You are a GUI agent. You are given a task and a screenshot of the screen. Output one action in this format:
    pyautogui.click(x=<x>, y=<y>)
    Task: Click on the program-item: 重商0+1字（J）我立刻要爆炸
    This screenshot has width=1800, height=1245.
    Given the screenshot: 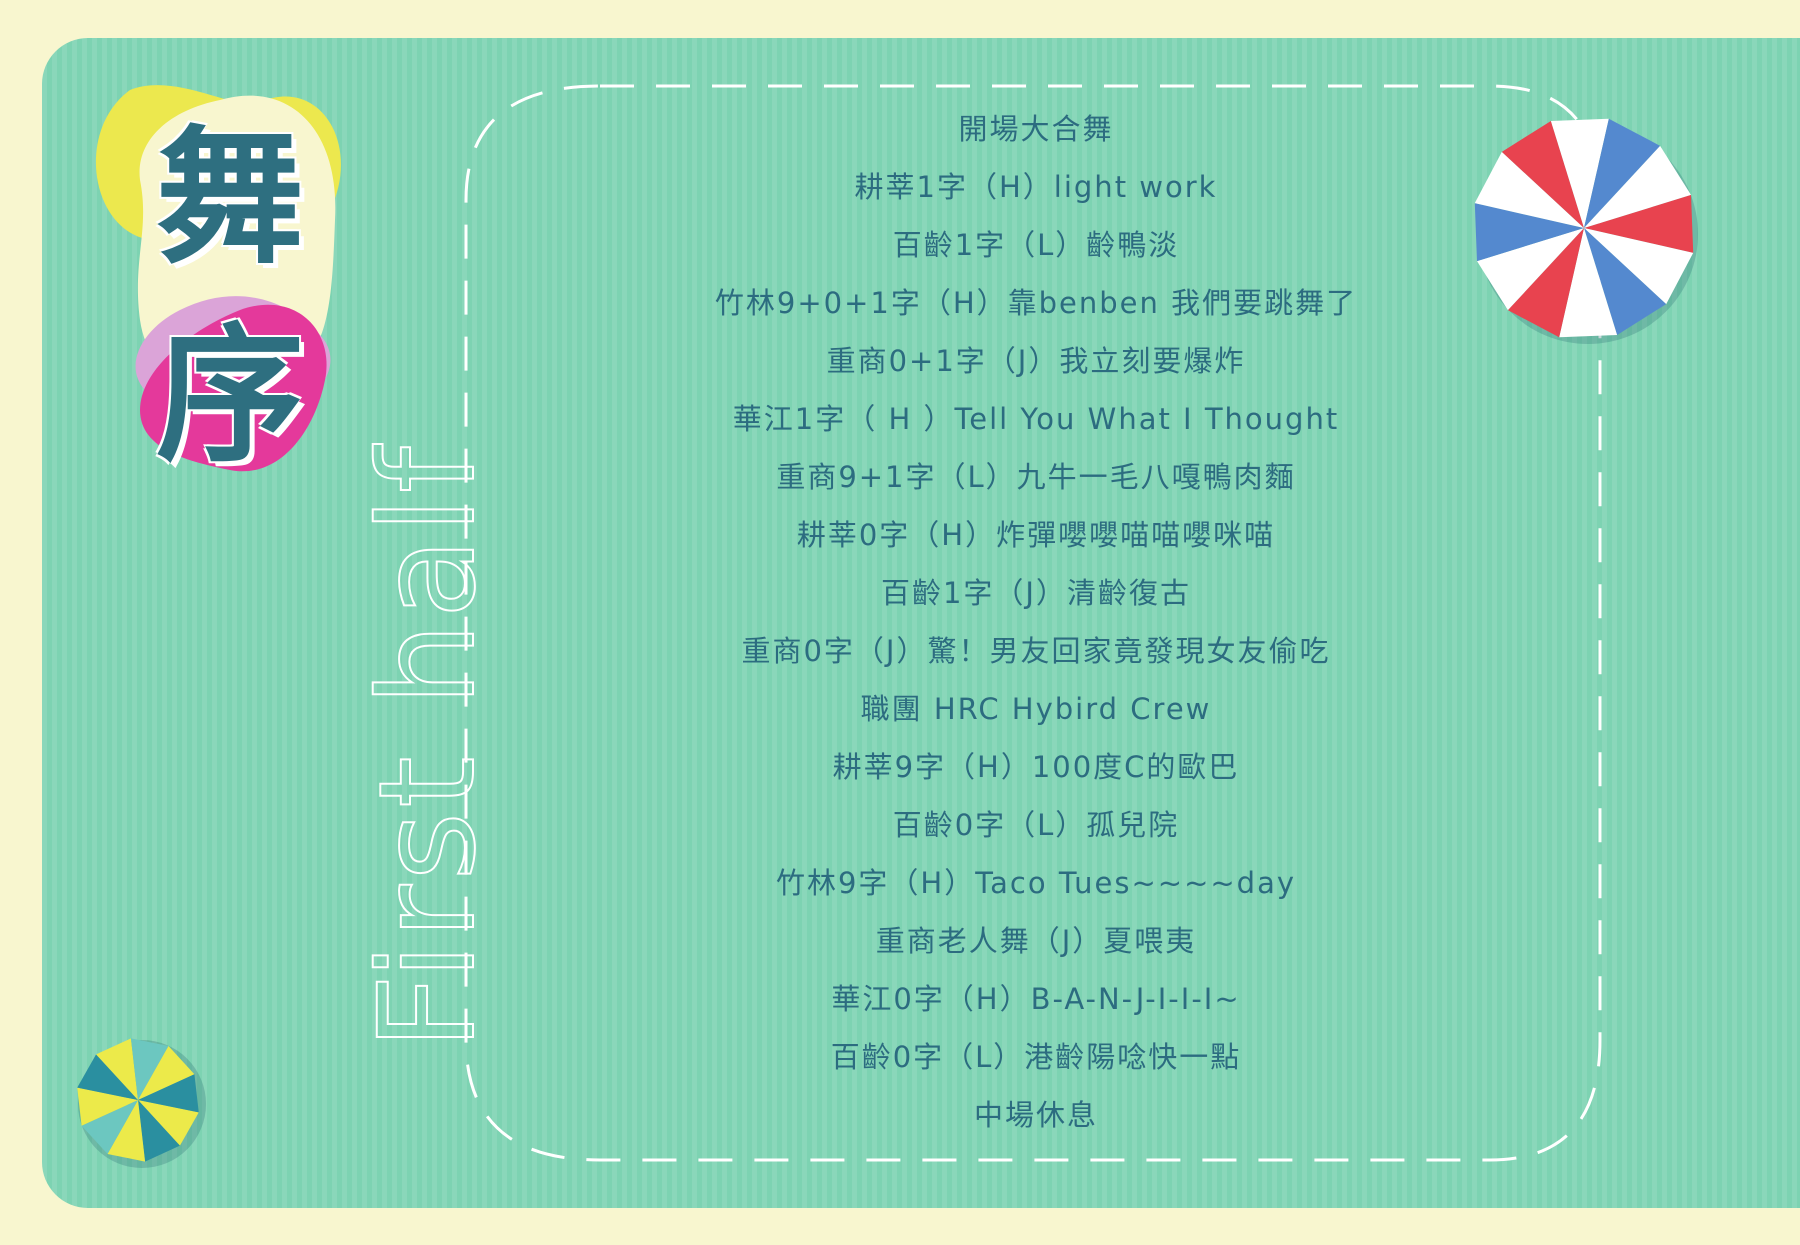 What is the action you would take?
    pyautogui.click(x=1036, y=361)
    